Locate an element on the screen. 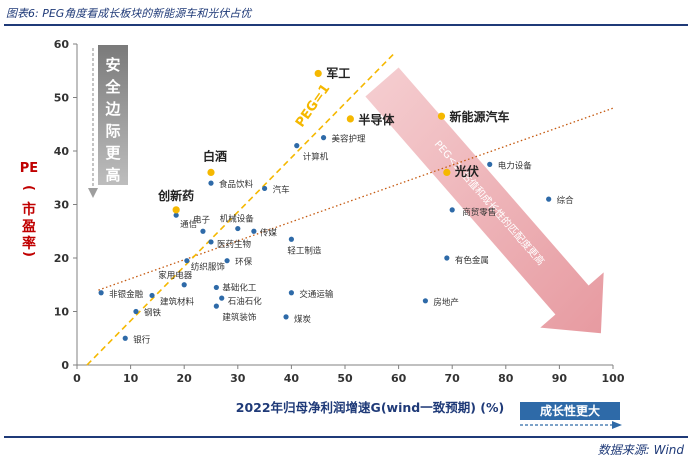 The height and width of the screenshot is (462, 692). x-tick-label: 60 is located at coordinates (399, 378).